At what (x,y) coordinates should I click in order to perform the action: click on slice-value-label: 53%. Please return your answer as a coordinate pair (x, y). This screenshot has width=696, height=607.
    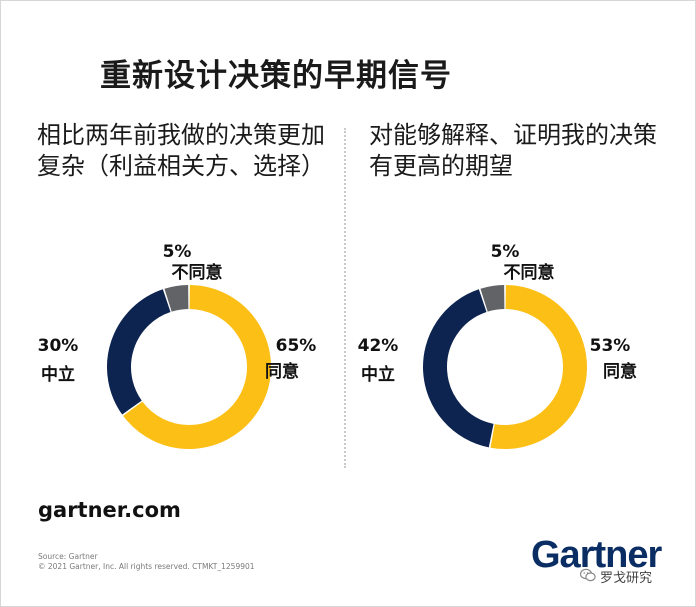
    Looking at the image, I should click on (610, 346).